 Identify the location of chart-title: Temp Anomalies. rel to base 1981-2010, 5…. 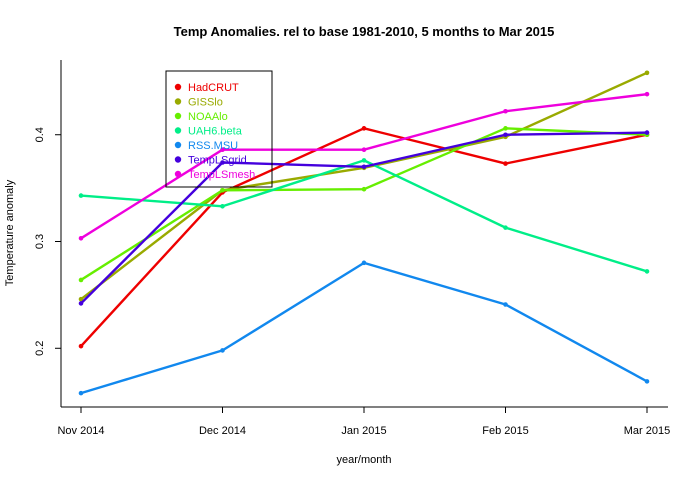
(364, 31).